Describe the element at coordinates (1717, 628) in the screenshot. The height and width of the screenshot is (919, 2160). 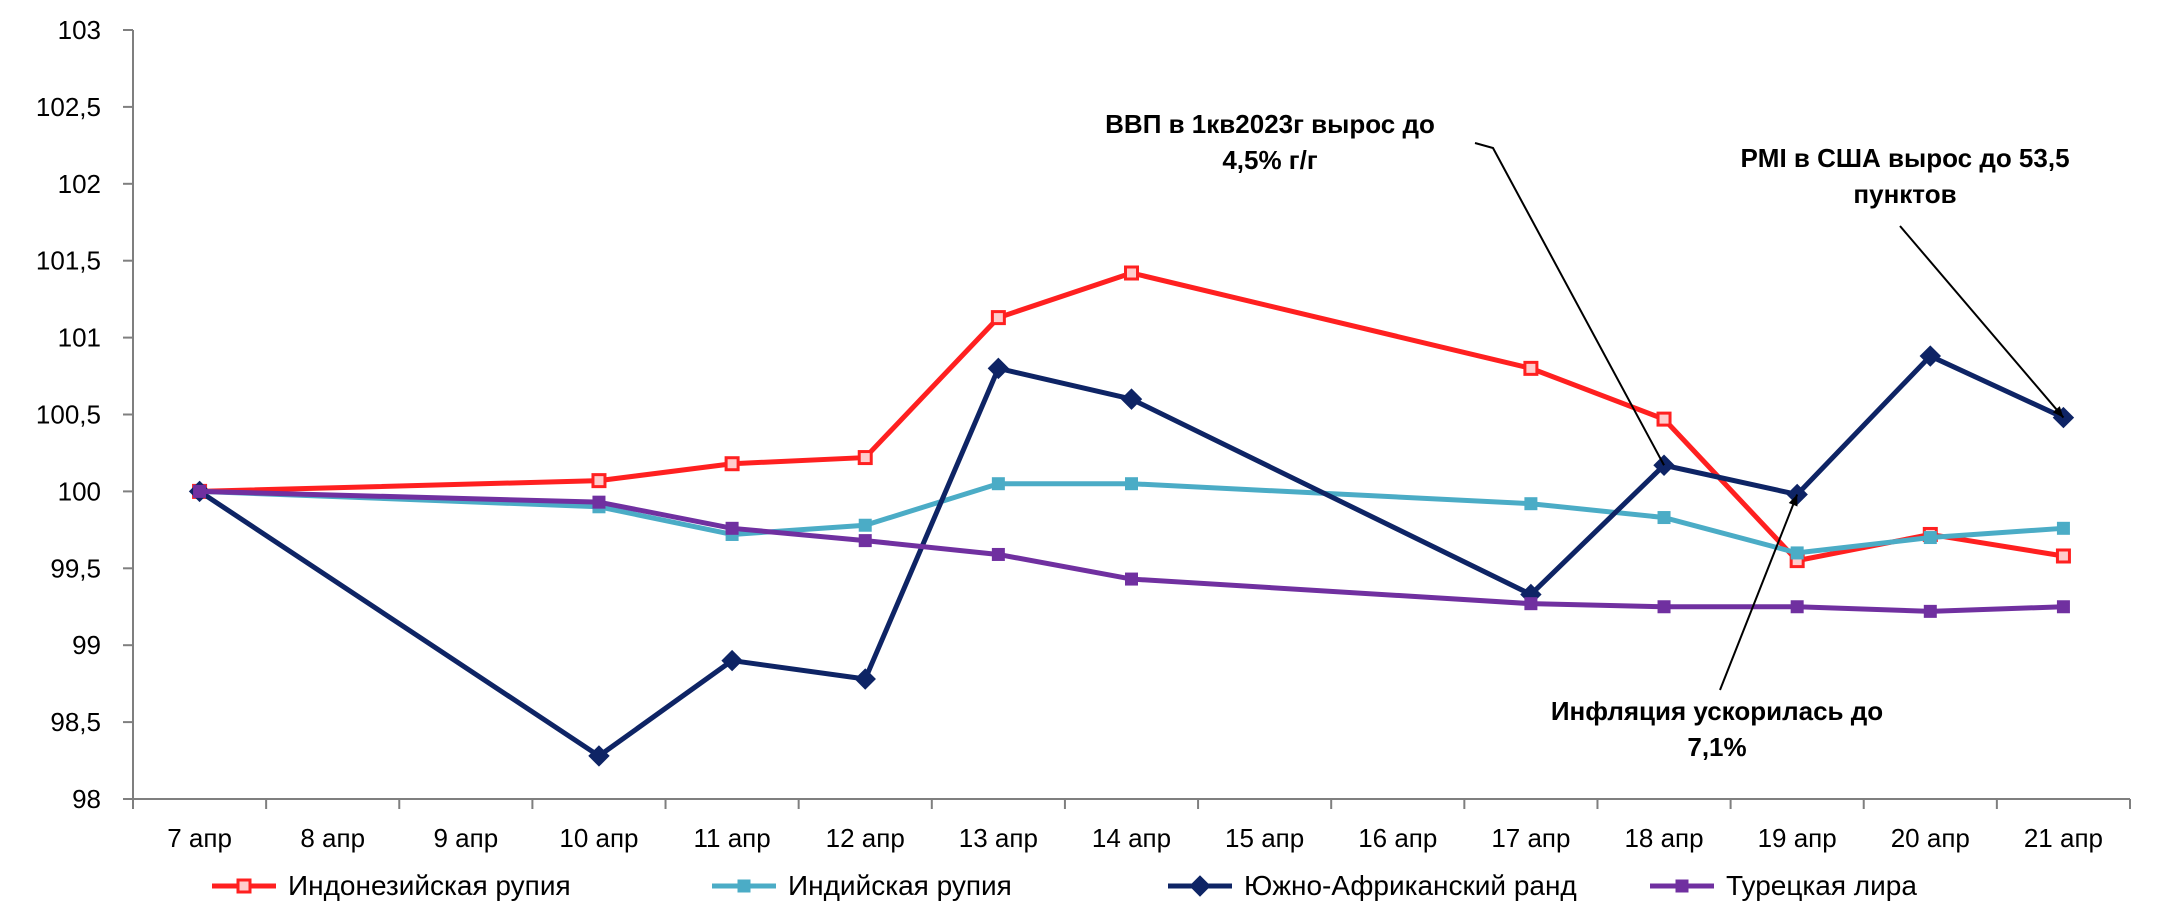
I see `annotation-2: Инфляция ускорилась до 7,1%` at that location.